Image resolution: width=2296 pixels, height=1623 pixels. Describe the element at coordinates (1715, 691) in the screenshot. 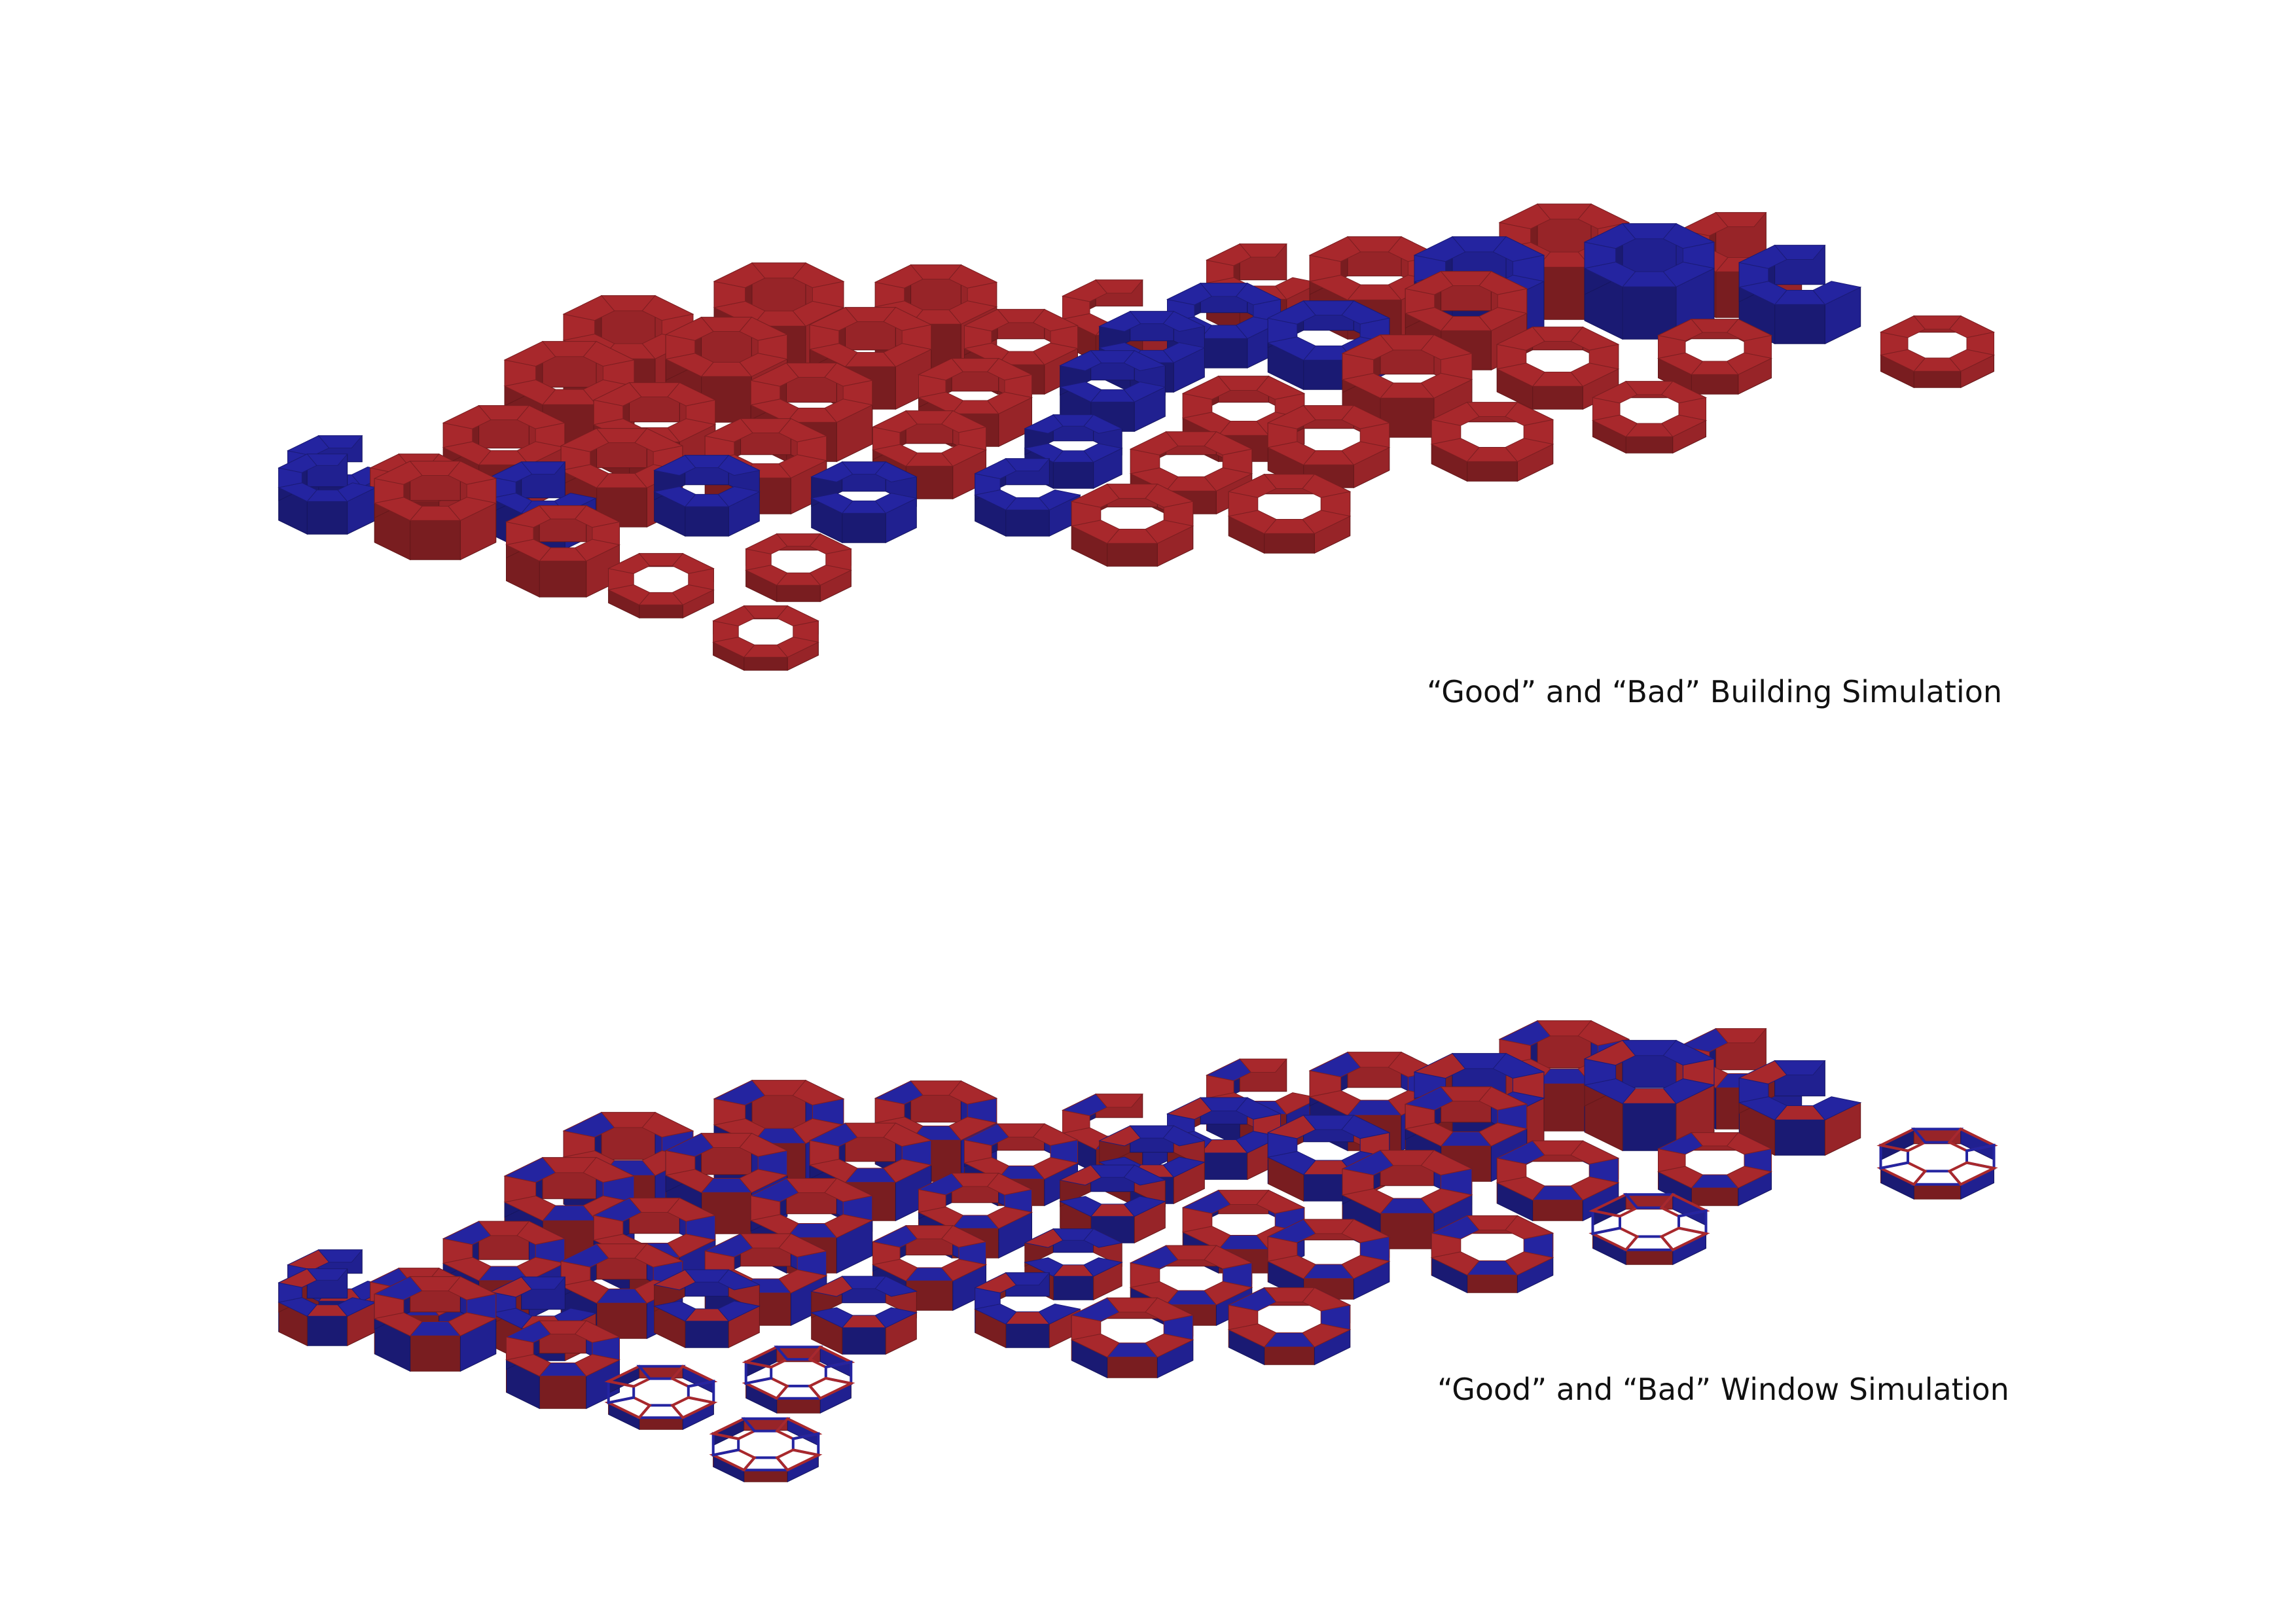

I see `building-simulation-caption: “Good” and “Bad” Building Simulation` at that location.